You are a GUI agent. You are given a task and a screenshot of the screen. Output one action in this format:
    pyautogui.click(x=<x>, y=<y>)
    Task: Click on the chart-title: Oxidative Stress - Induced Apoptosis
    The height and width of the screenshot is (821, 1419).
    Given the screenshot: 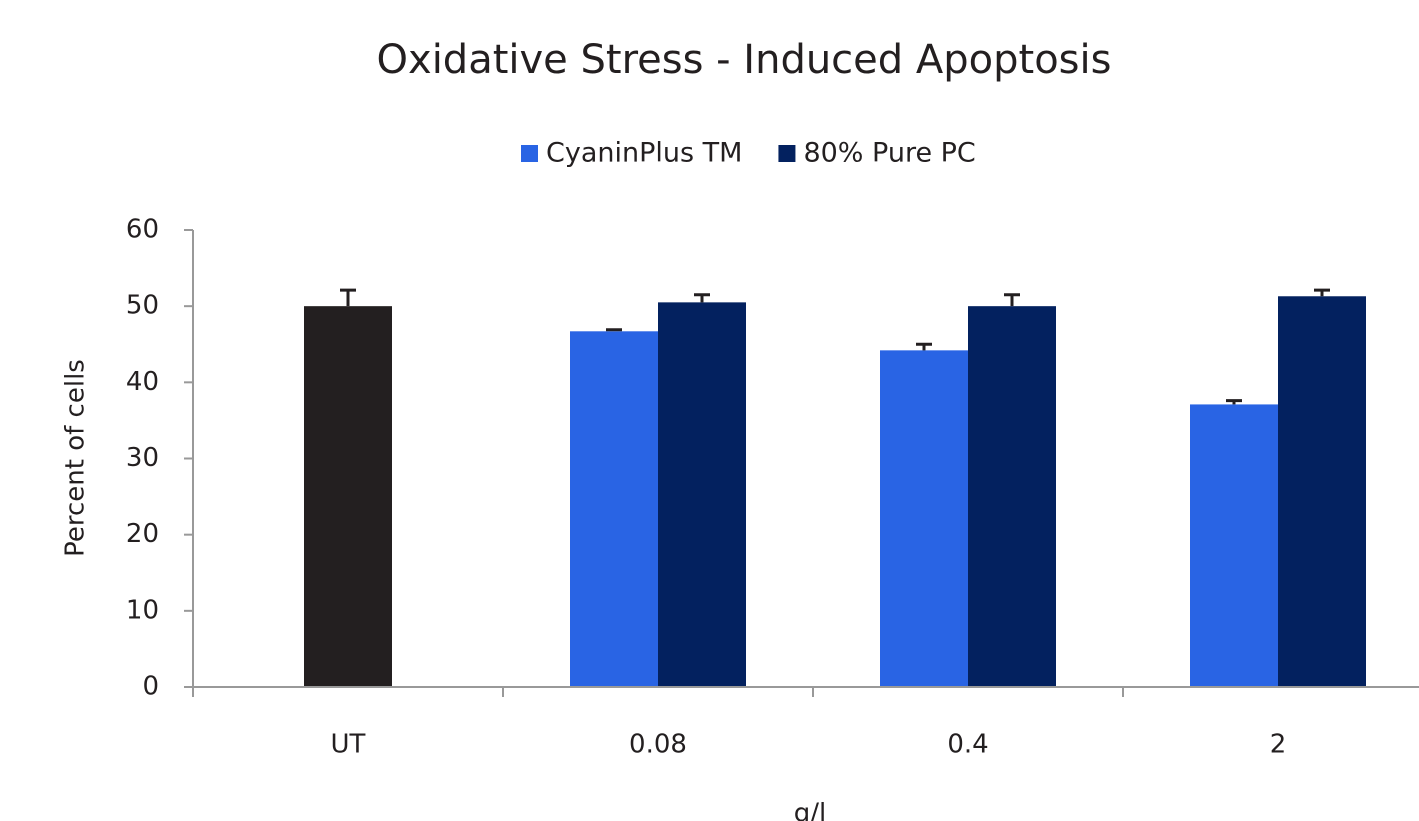 What is the action you would take?
    pyautogui.click(x=744, y=60)
    